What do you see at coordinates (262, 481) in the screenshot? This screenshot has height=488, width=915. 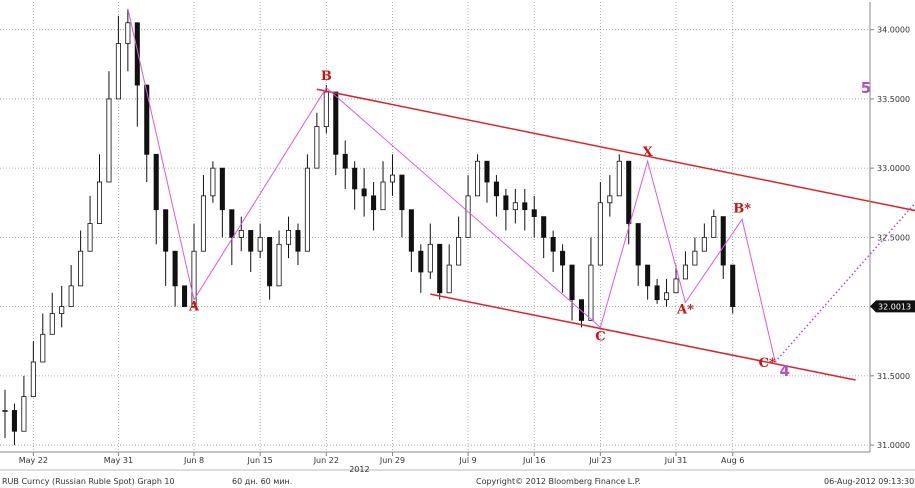 I see `period-label: 60 дн. 60 мин.` at bounding box center [262, 481].